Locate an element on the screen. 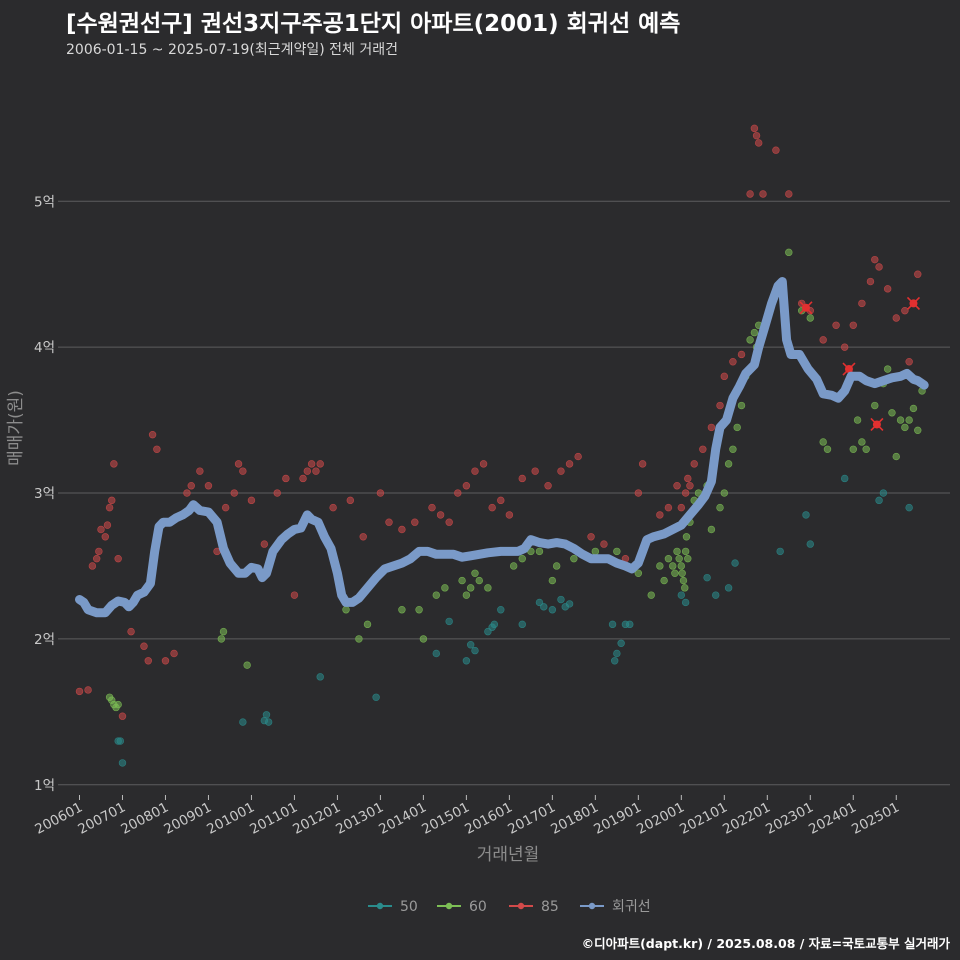  x-tick-label: 201601 is located at coordinates (488, 818).